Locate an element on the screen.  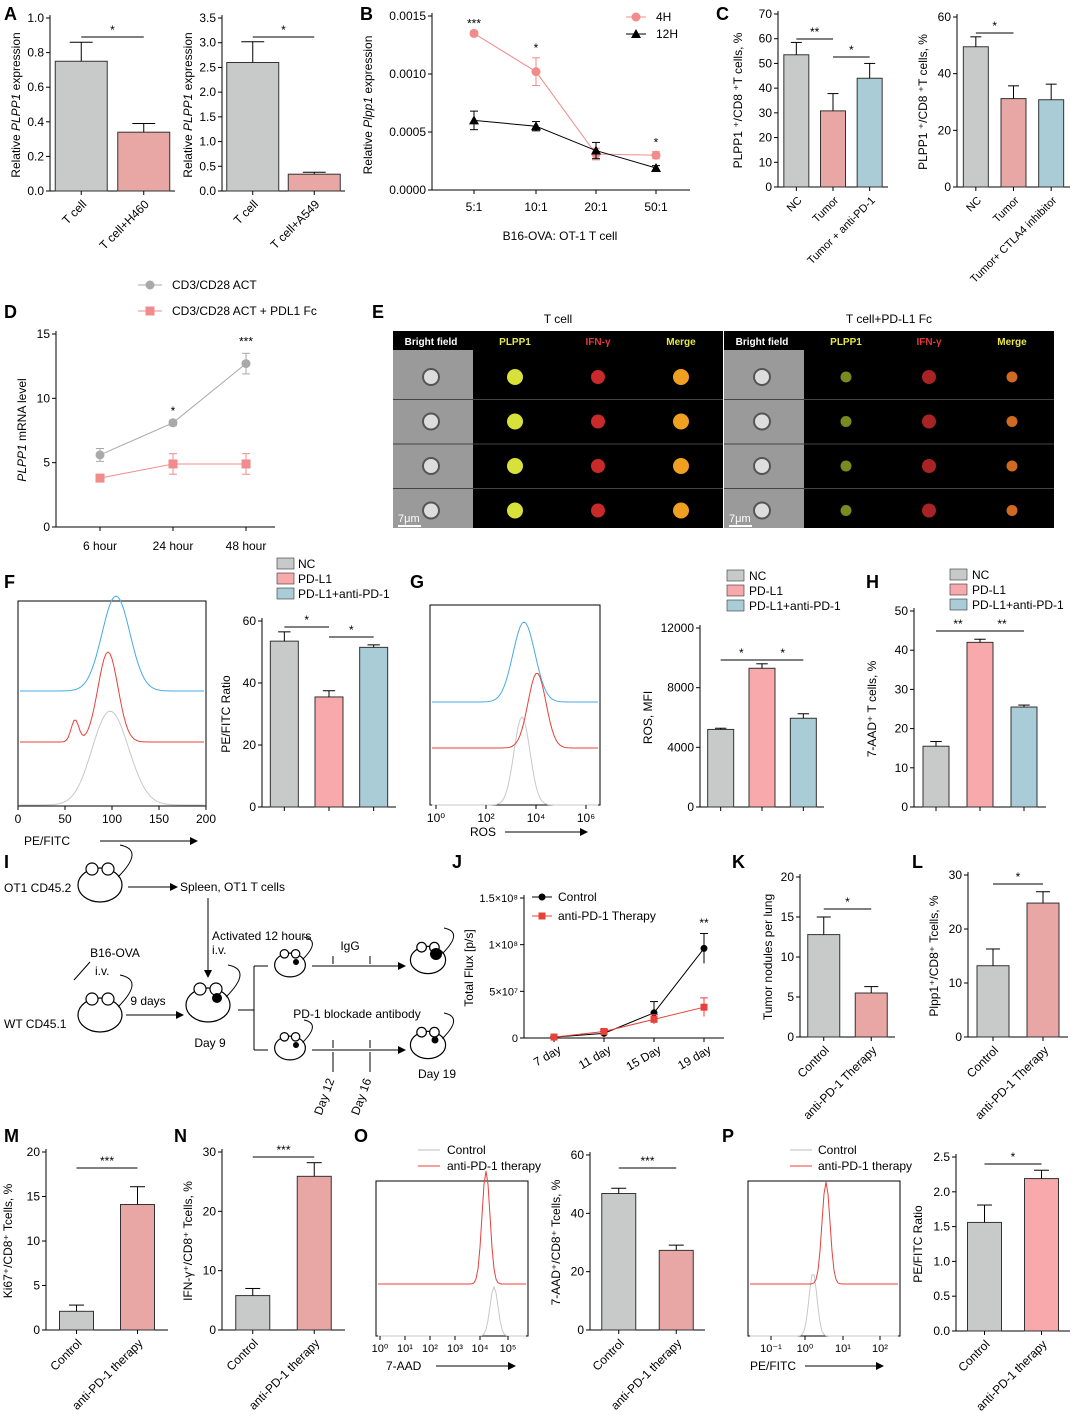
x-tick-label: 10⁵ is located at coordinates (508, 1349).